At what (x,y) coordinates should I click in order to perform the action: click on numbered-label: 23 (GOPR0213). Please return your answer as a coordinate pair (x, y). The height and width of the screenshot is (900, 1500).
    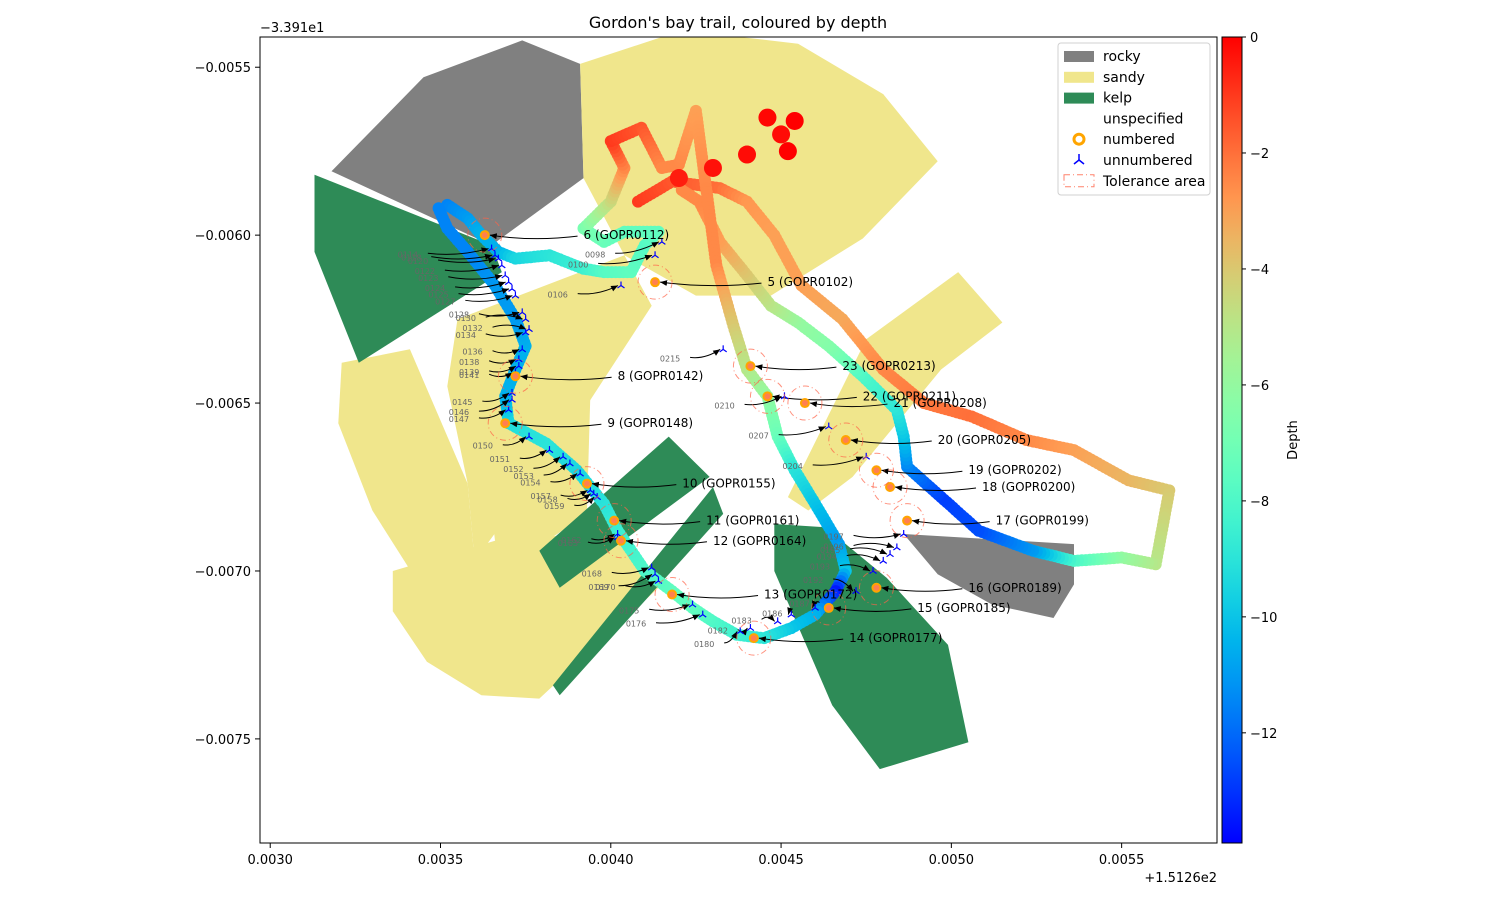
    Looking at the image, I should click on (888, 366).